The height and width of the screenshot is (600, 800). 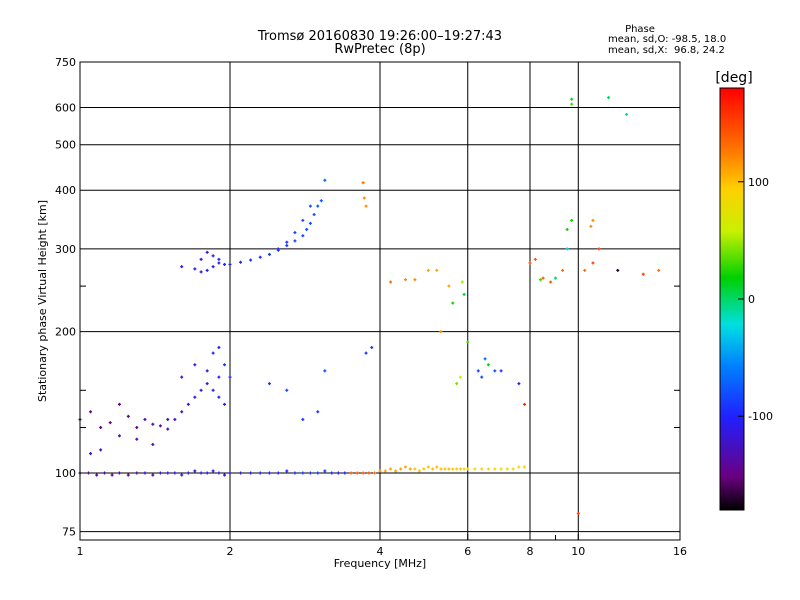 What do you see at coordinates (42, 301) in the screenshot?
I see `y-axis-label: Stationary phase Virtual Height [km]` at bounding box center [42, 301].